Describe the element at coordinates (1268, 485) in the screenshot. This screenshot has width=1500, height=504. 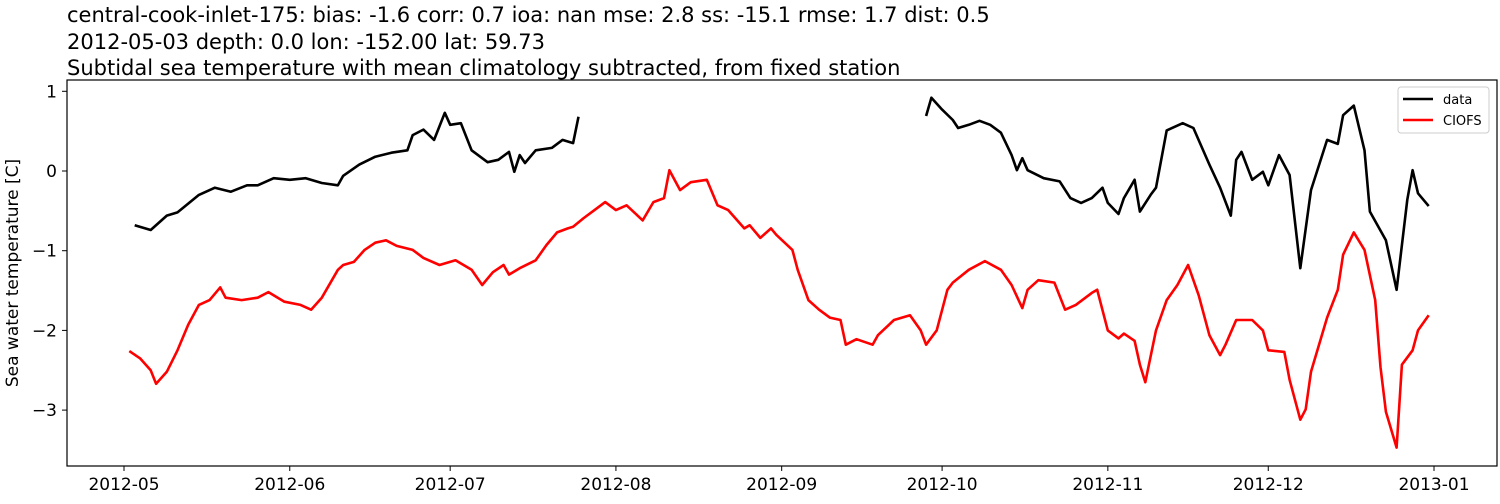
I see `x-tick-label: 2012-12` at that location.